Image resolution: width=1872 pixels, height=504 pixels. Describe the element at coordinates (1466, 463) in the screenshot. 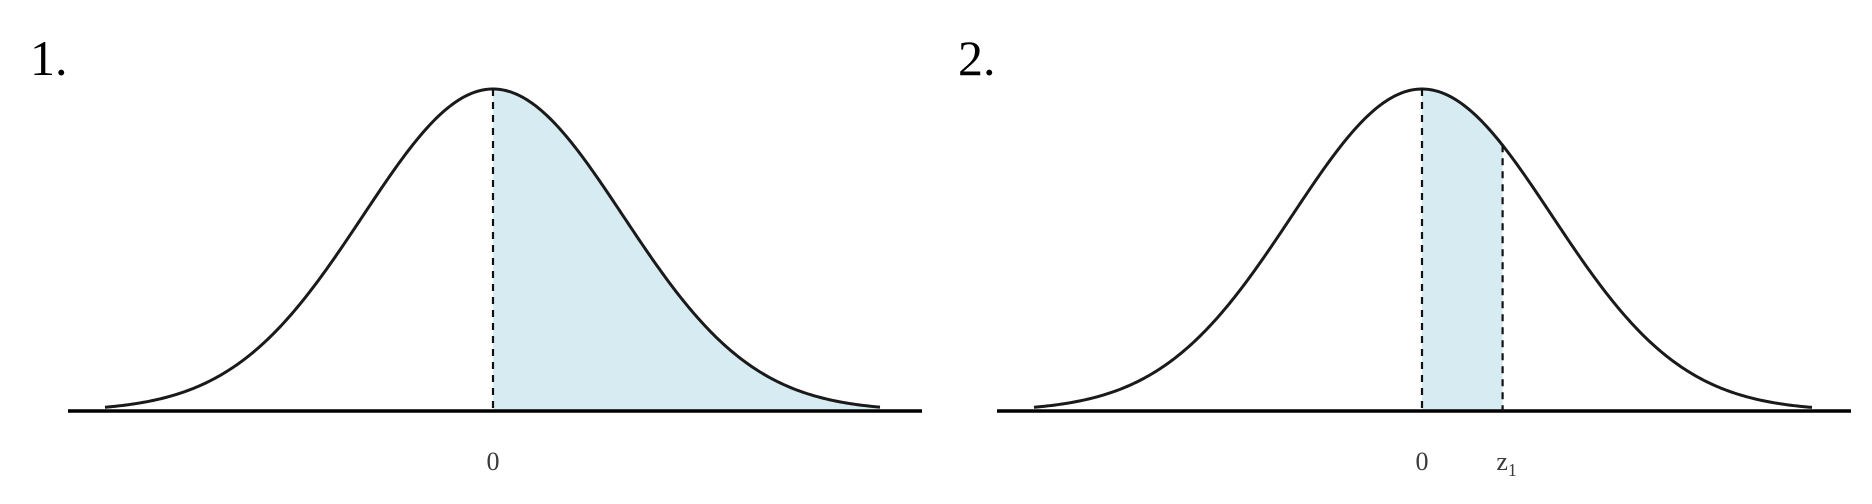

I see `panel-2-tick-labels: 0 z1` at that location.